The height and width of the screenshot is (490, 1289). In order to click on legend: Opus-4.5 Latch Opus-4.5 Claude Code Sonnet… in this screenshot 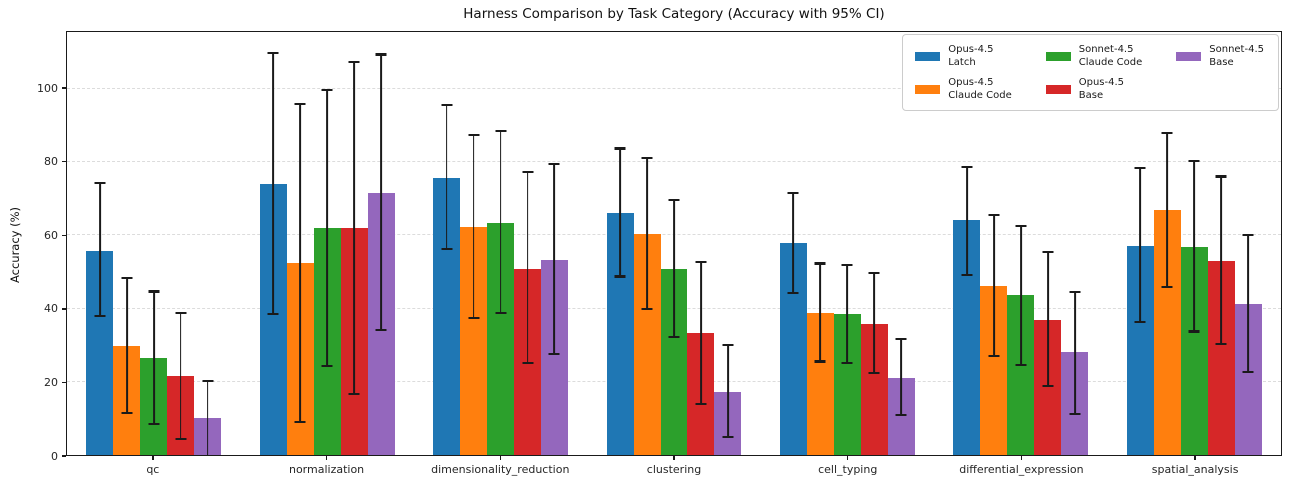, I will do `click(1090, 72)`.